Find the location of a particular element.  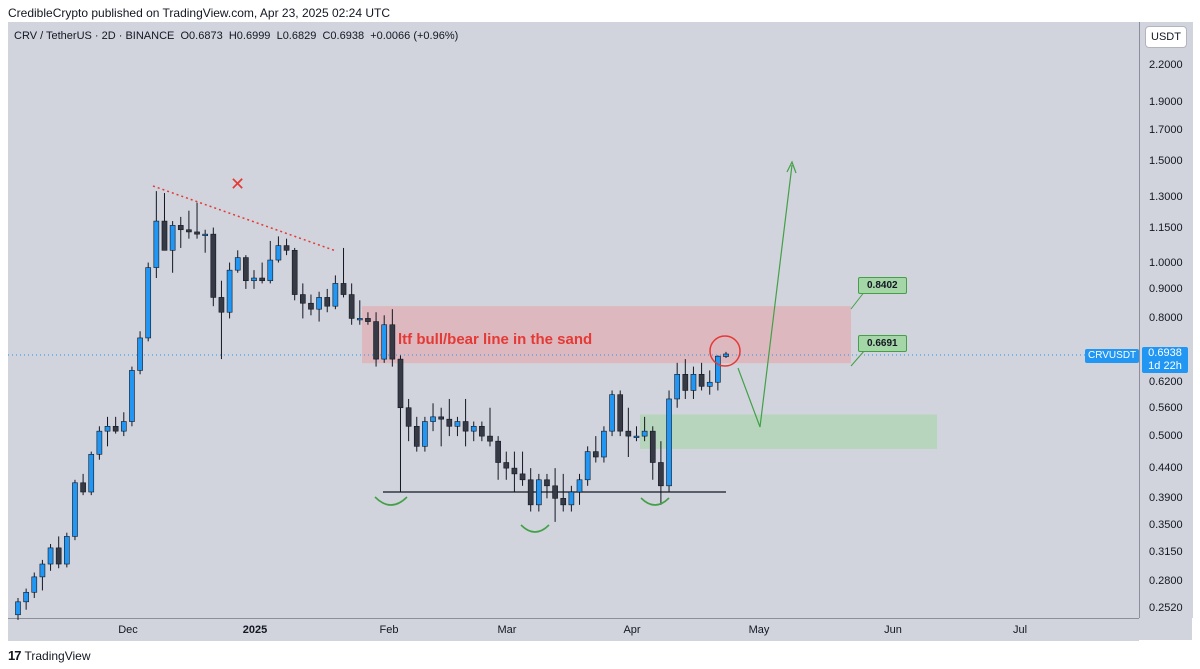

level-leader-high is located at coordinates (858, 300).